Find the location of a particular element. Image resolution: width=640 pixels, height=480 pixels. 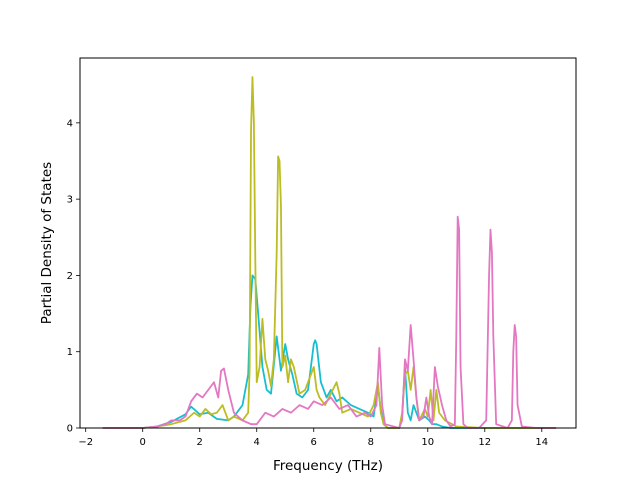

y-axis-ticks: 0 1 2 3 4 is located at coordinates (73, 276).